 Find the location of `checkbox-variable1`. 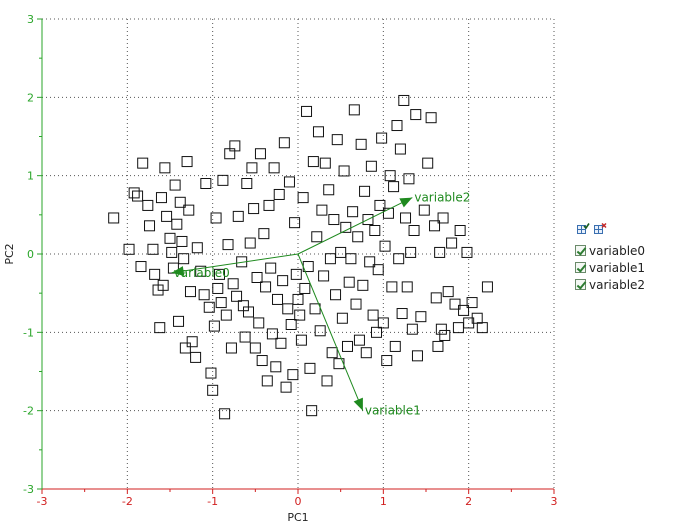

checkbox-variable1 is located at coordinates (580, 267).